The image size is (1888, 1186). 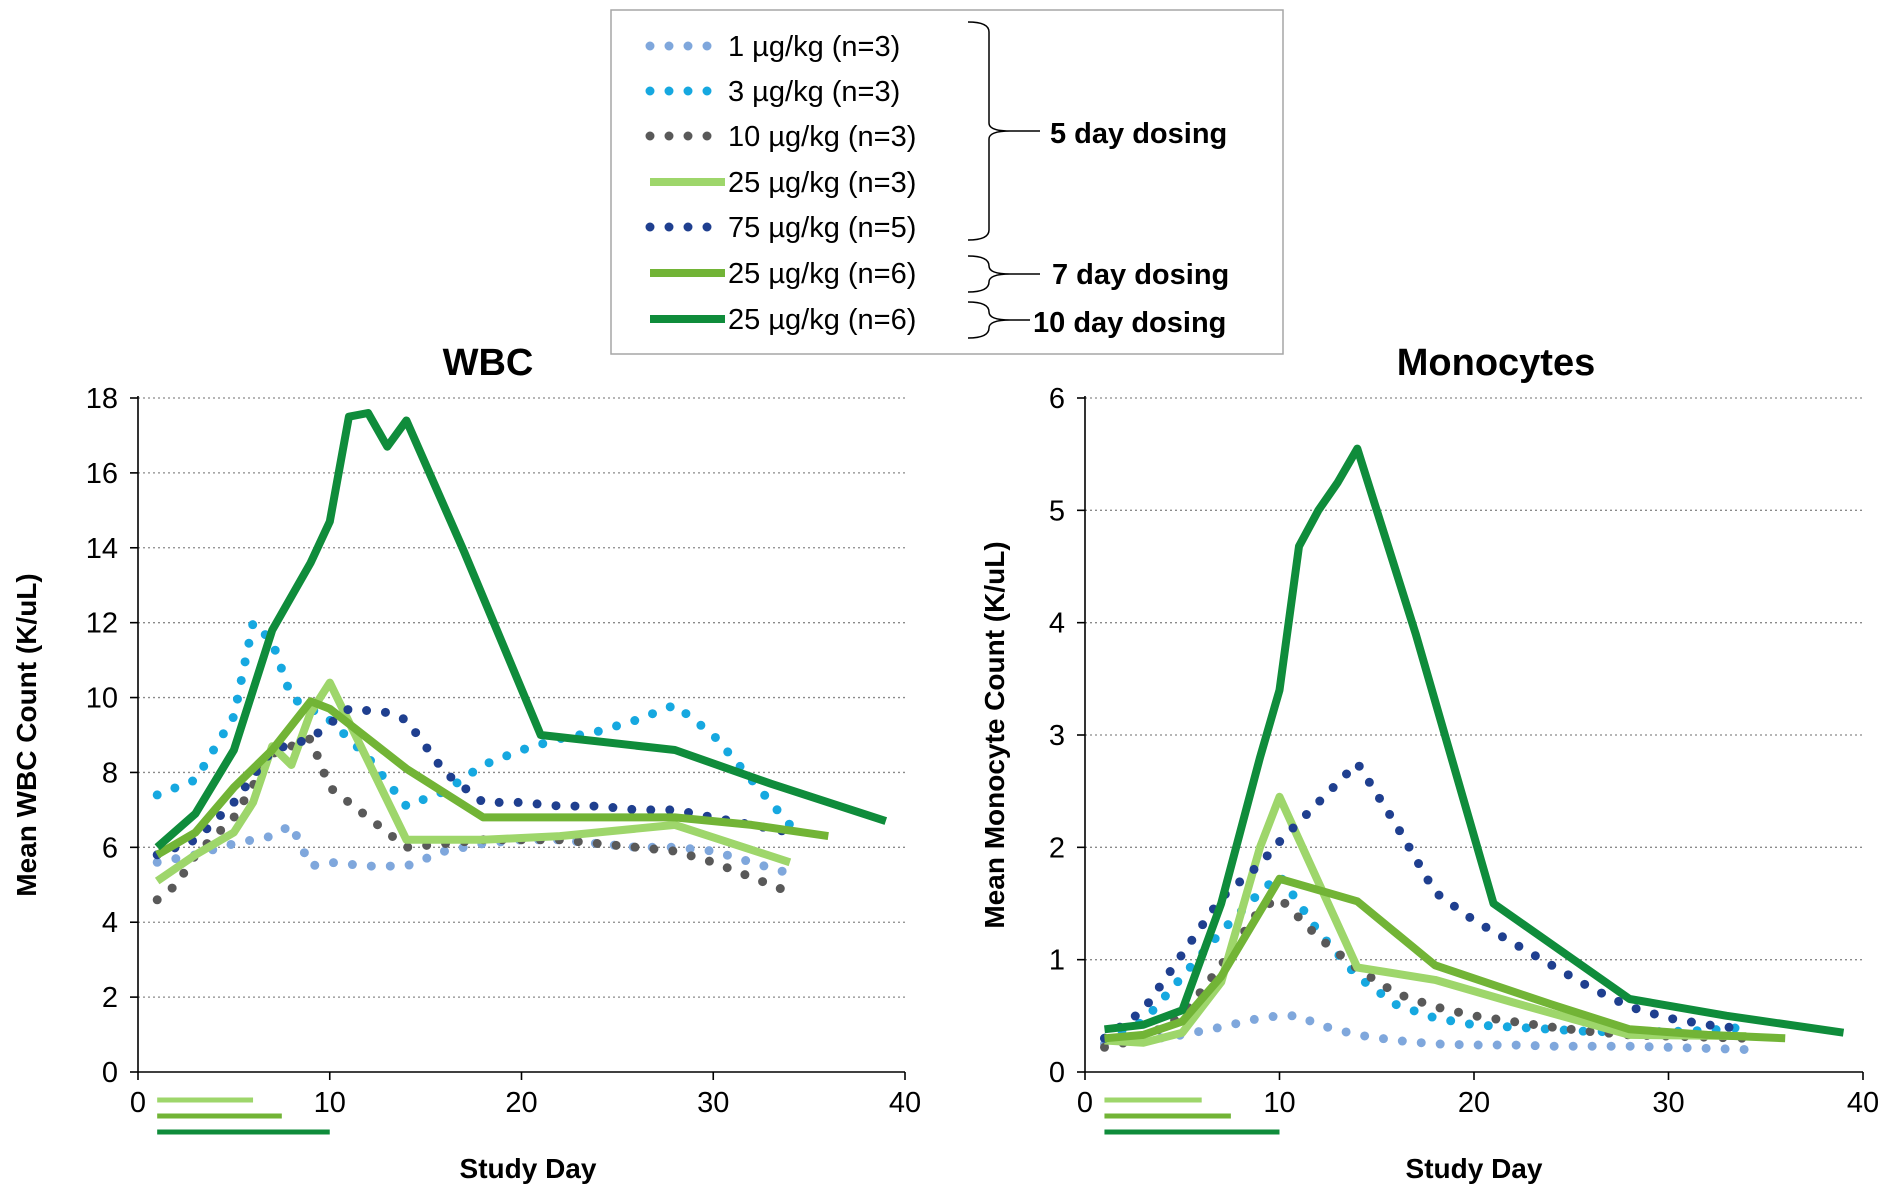 What do you see at coordinates (1057, 961) in the screenshot?
I see `y-tick-label: 1` at bounding box center [1057, 961].